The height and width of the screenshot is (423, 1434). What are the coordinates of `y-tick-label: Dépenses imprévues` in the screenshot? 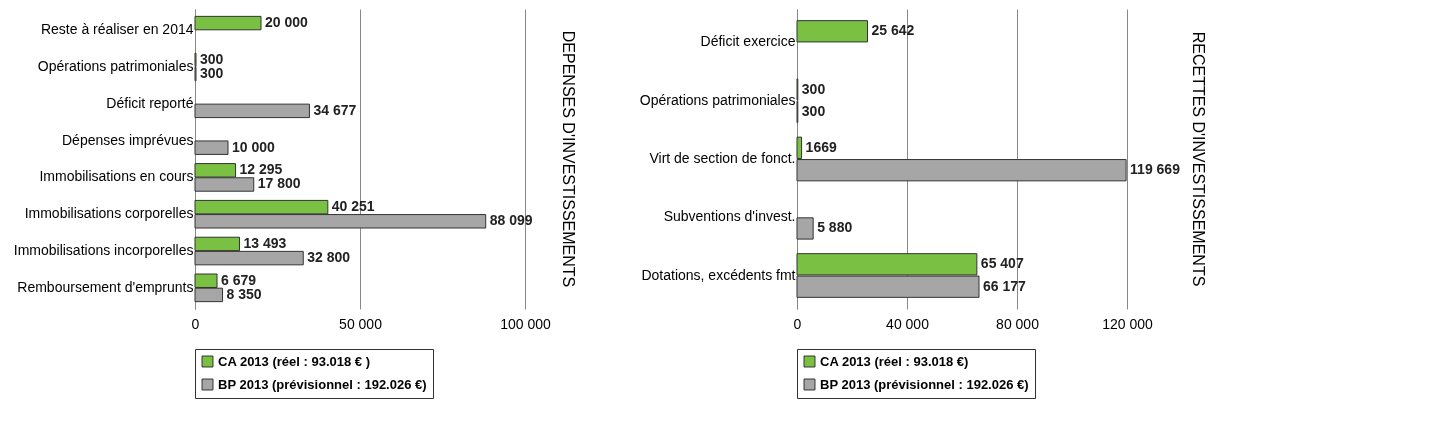 It's located at (127, 139).